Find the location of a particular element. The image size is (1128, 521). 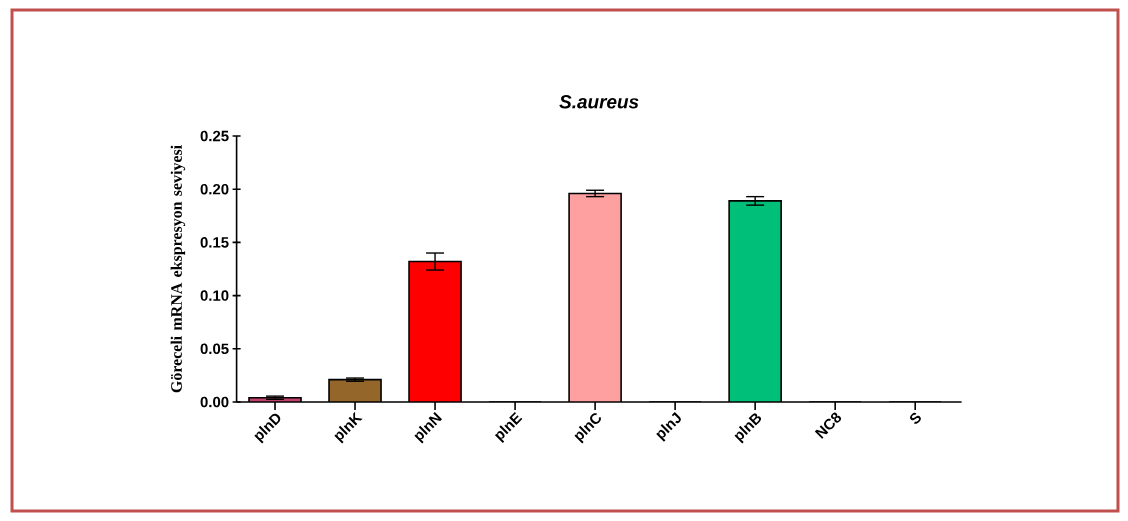

chart-title: S.aureus is located at coordinates (599, 102).